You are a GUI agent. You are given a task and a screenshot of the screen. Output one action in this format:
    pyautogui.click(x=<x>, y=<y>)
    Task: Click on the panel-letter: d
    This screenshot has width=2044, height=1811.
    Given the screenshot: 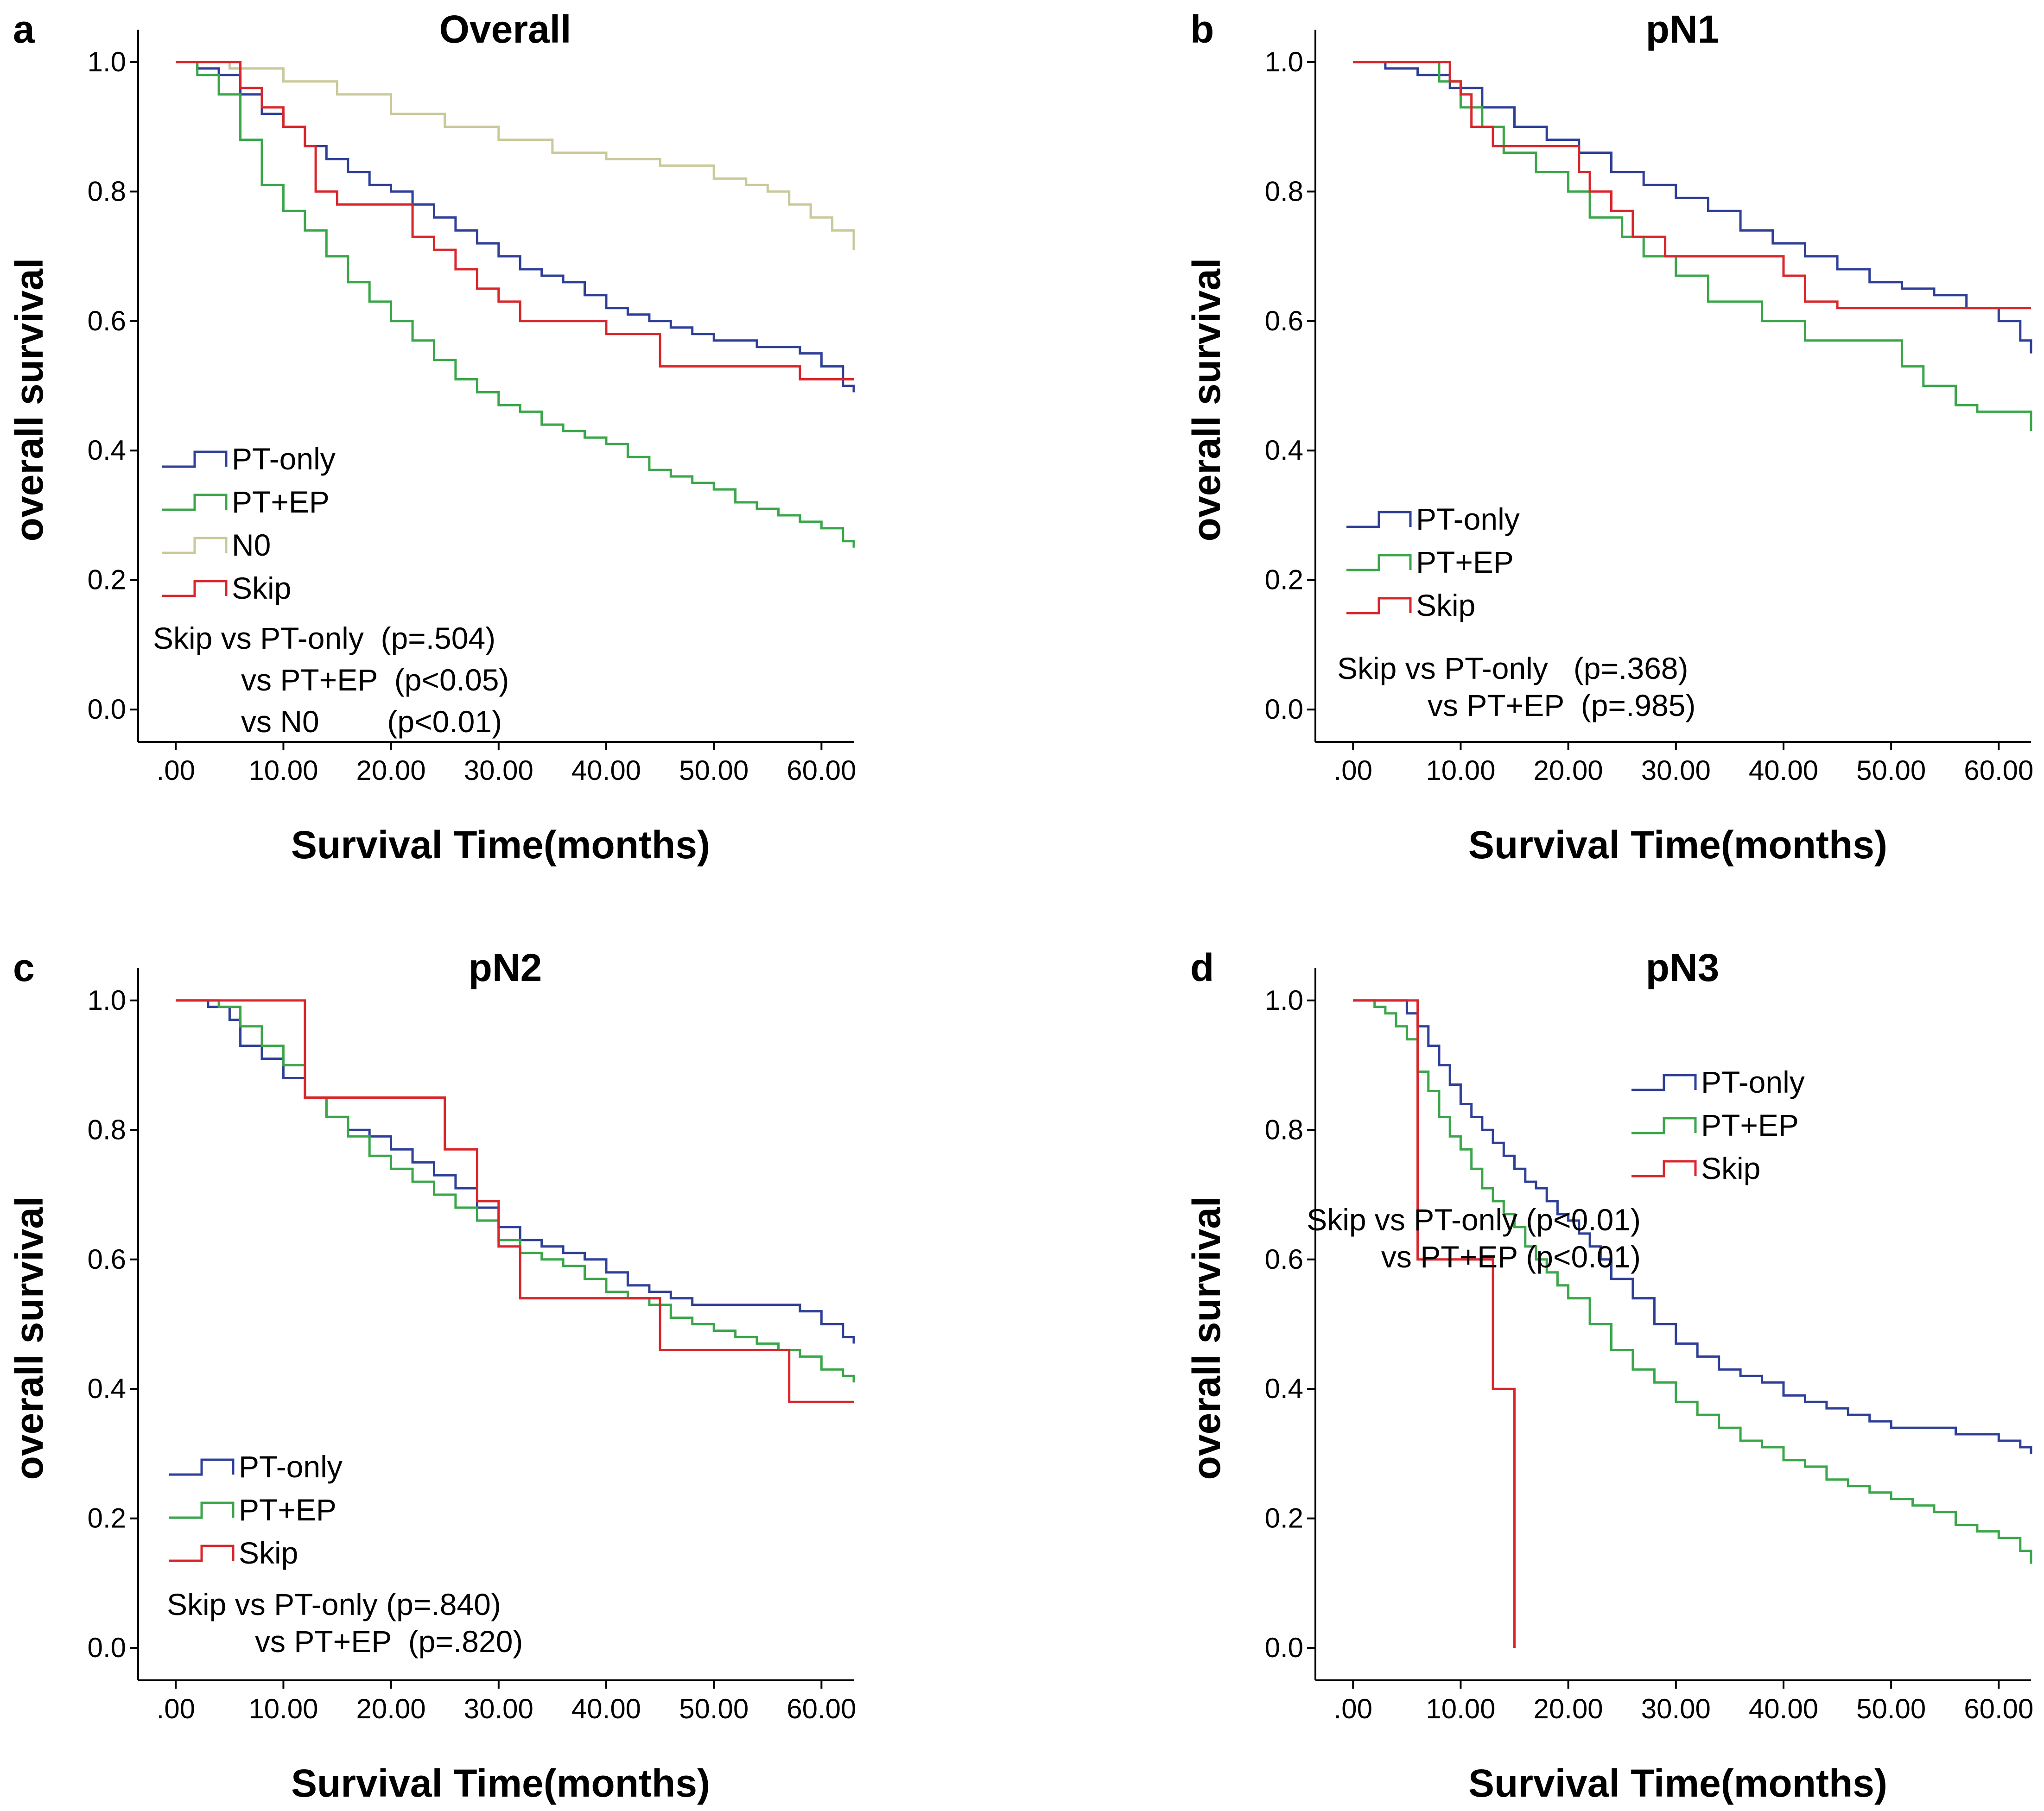 What is the action you would take?
    pyautogui.click(x=1202, y=968)
    